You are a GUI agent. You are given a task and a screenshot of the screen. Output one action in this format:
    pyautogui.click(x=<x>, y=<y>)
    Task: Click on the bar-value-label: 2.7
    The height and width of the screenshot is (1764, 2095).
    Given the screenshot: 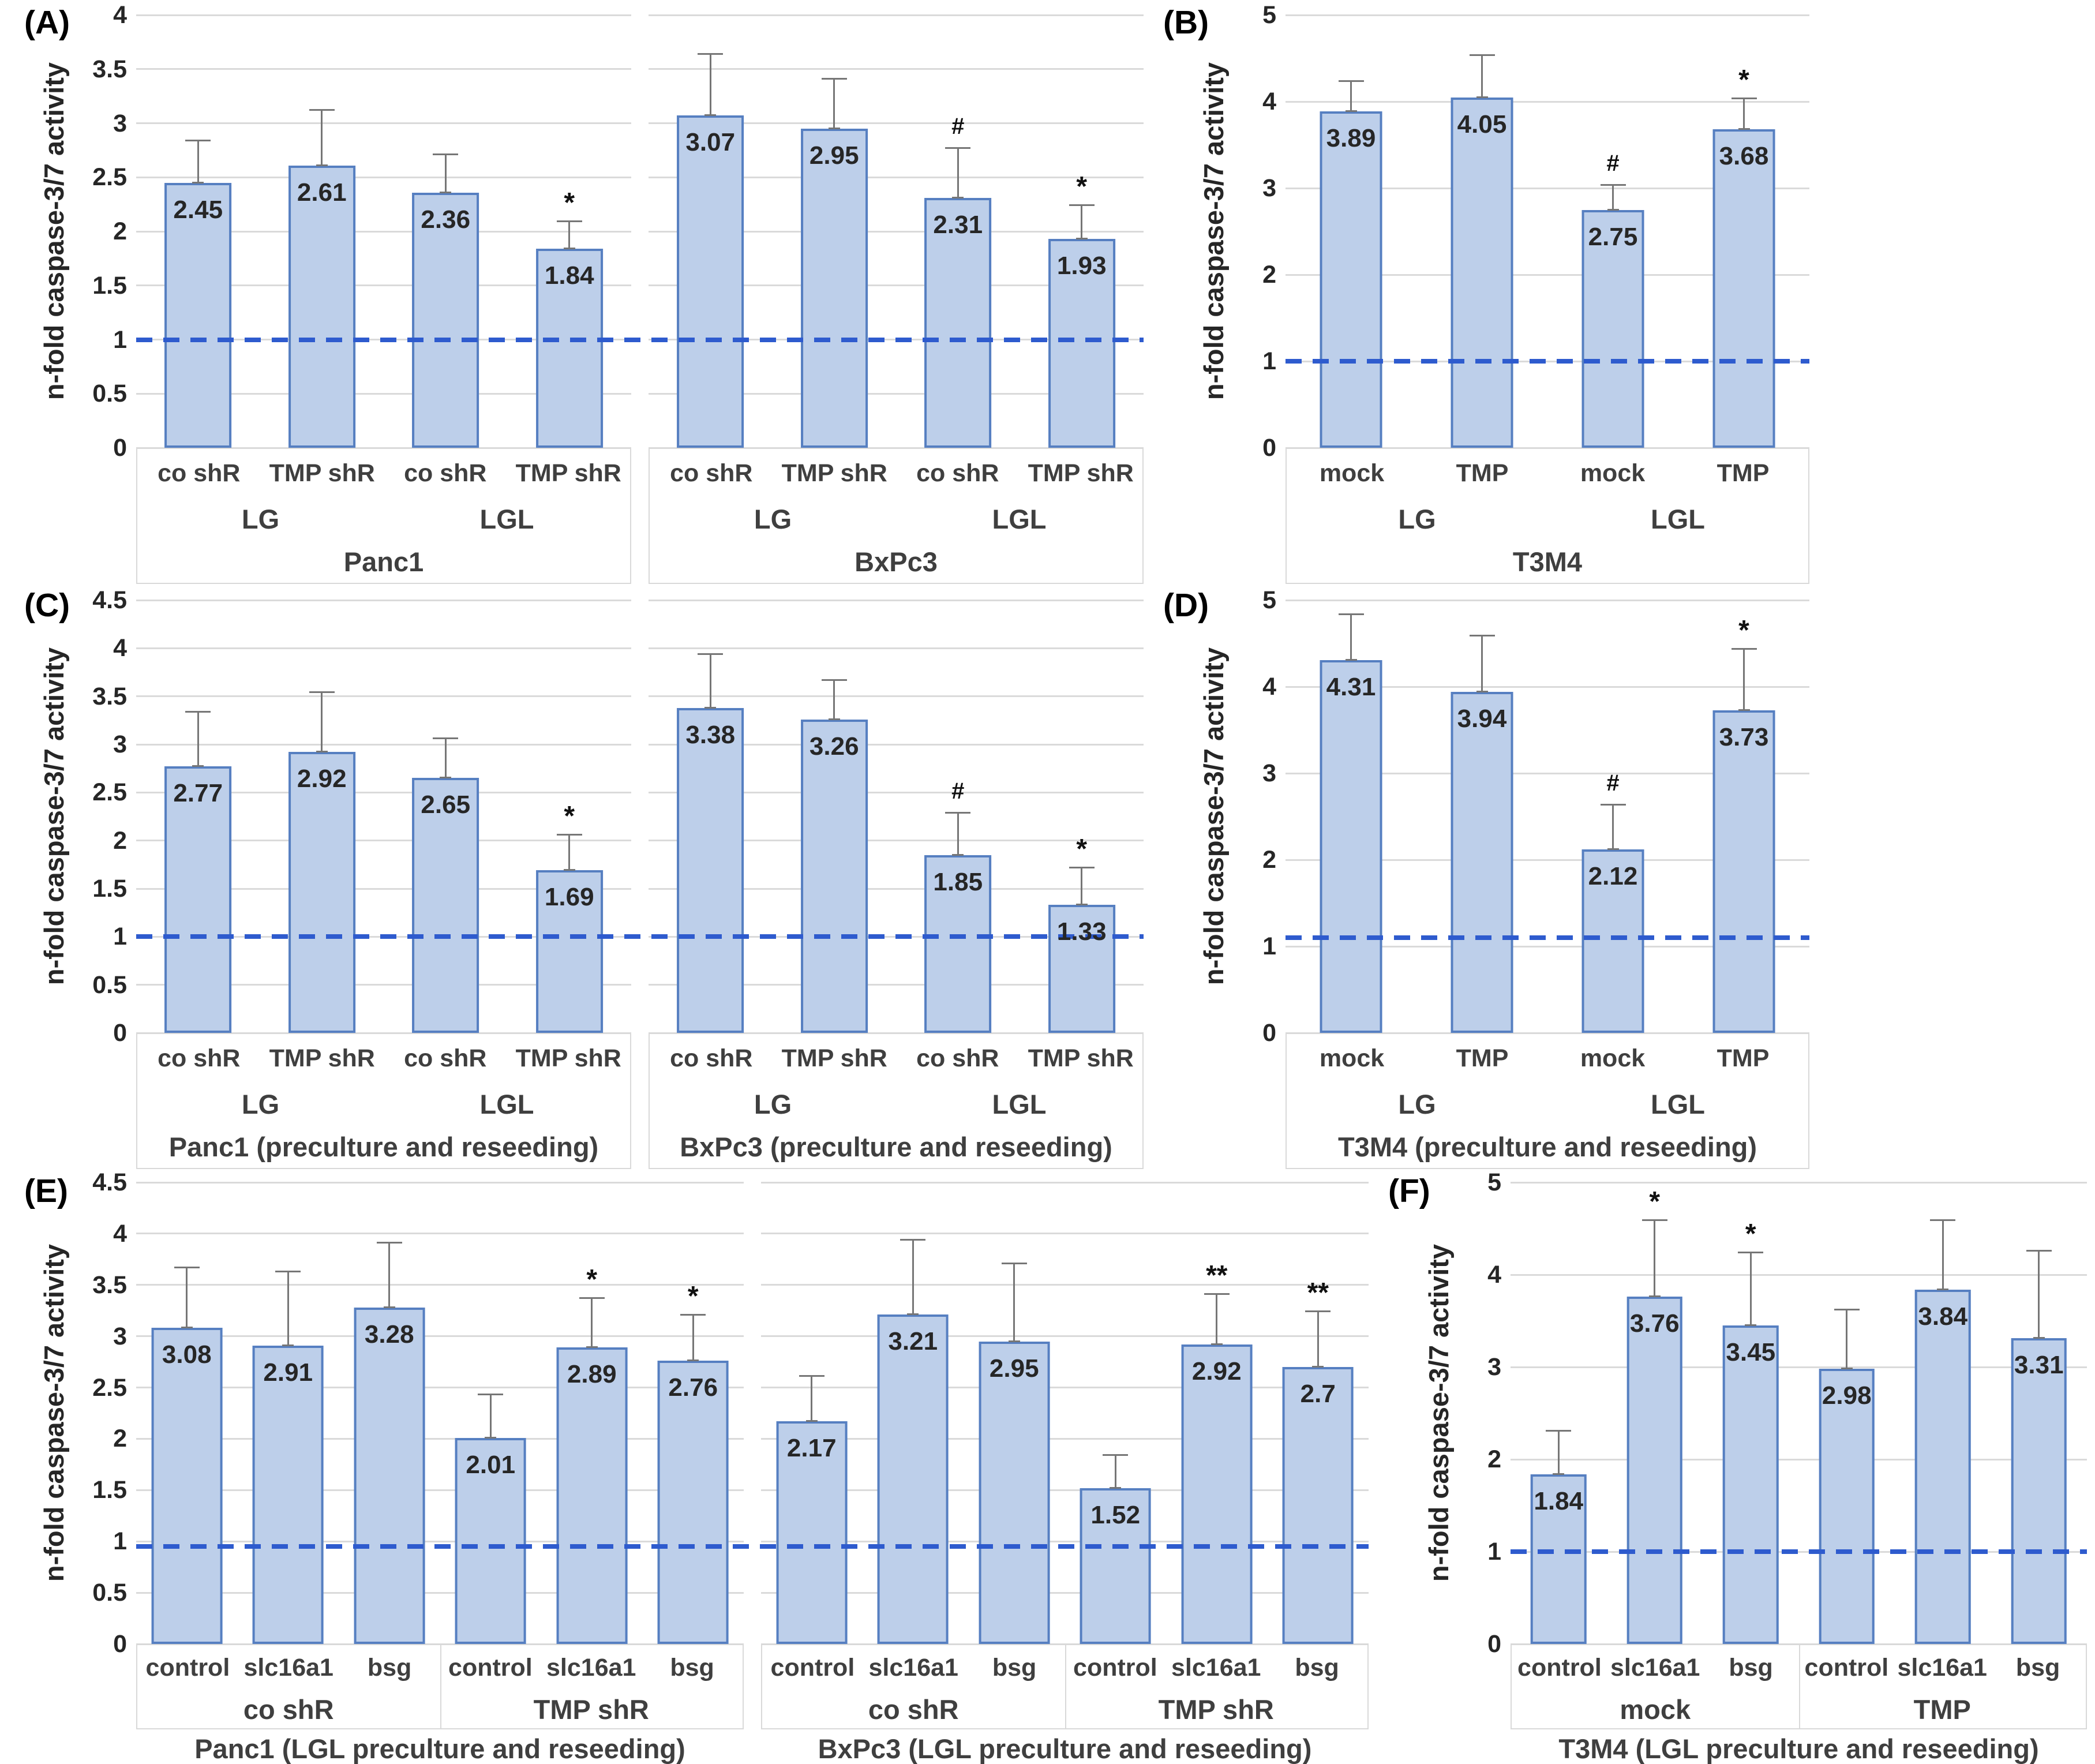 What is the action you would take?
    pyautogui.click(x=1318, y=1394)
    